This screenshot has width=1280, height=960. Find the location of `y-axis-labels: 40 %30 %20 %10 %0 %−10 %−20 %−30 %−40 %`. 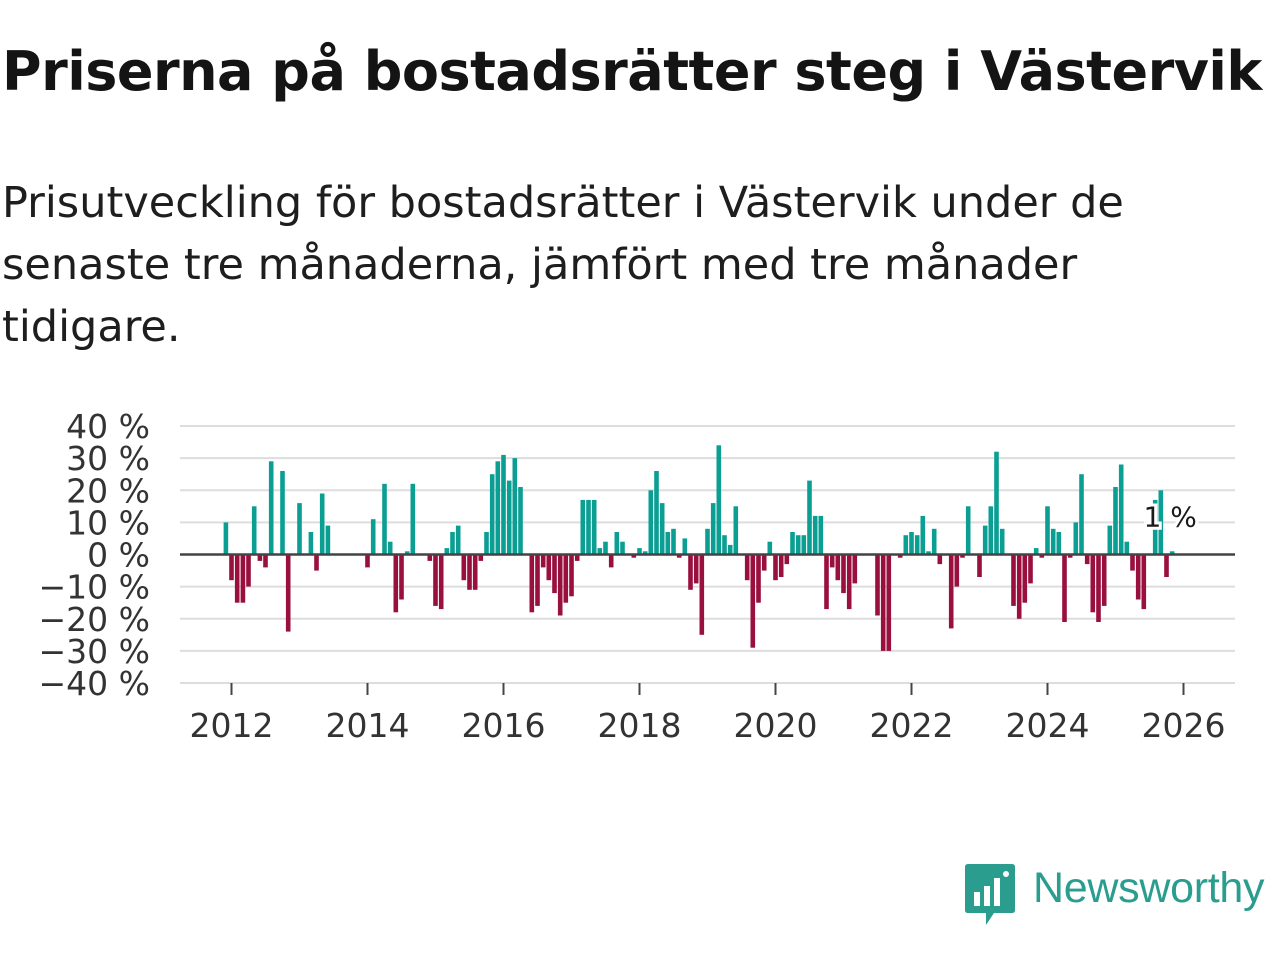

y-axis-labels: 40 %30 %20 %10 %0 %−10 %−20 %−30 %−40 % is located at coordinates (95, 555).